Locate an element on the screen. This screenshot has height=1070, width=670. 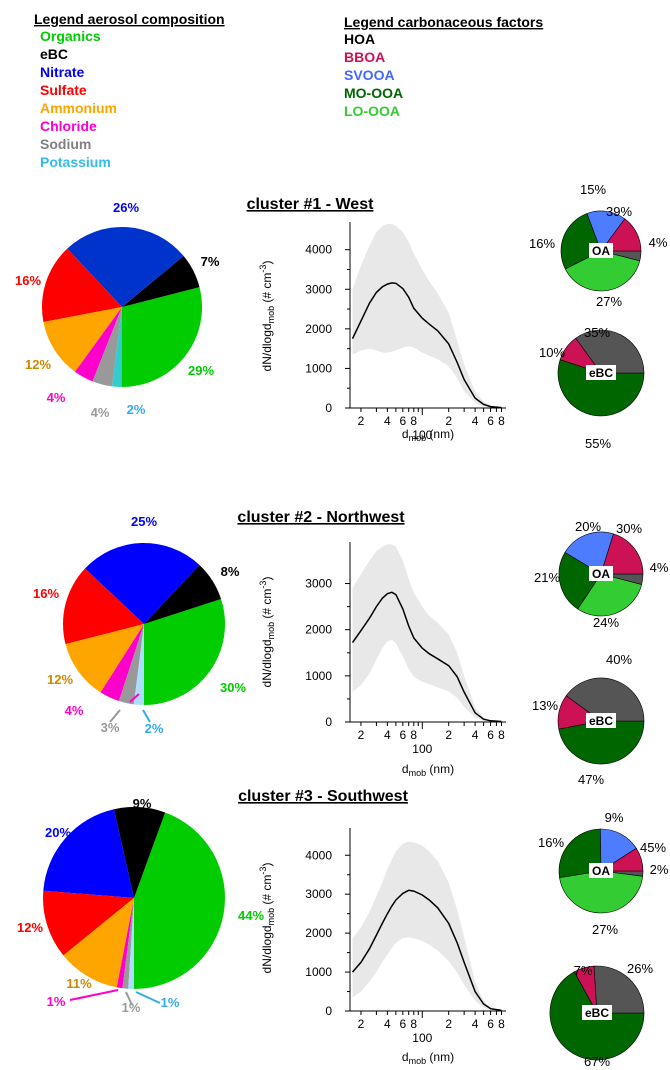
x-tick-label-c1-100: 100 is located at coordinates (422, 435).